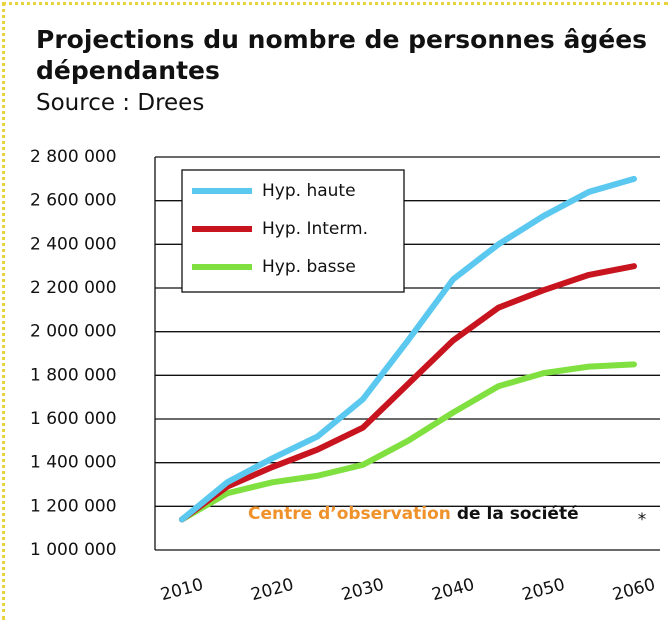  I want to click on x-tick-label: 2040, so click(453, 590).